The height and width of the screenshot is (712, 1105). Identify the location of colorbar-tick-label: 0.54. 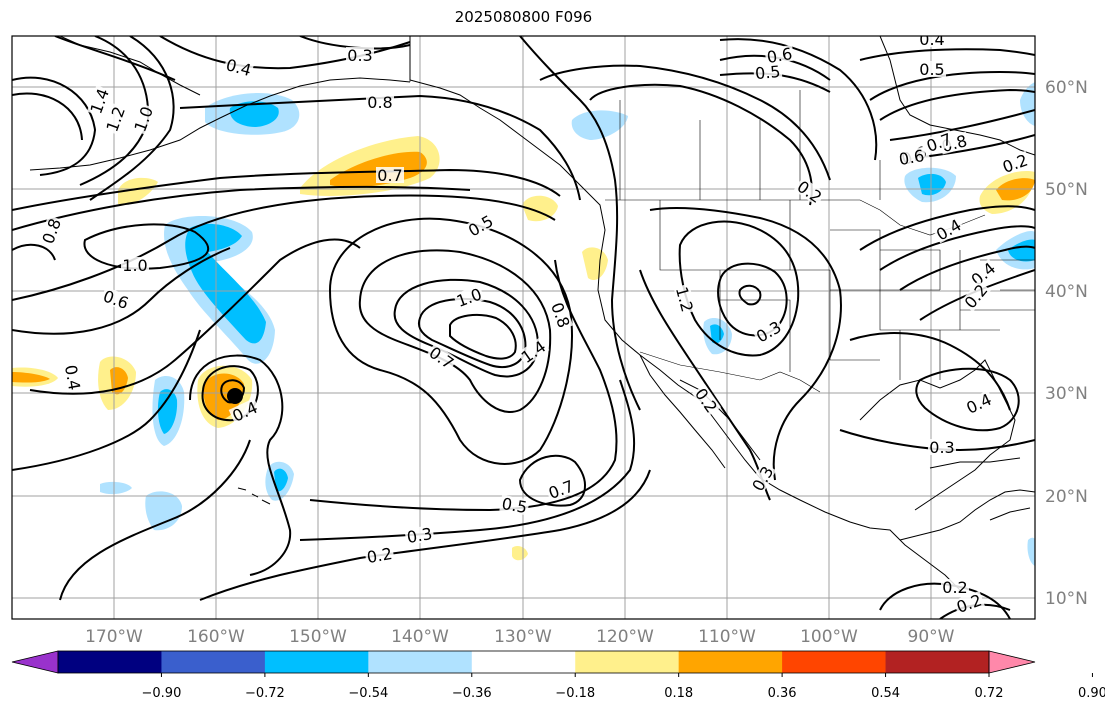
(885, 693).